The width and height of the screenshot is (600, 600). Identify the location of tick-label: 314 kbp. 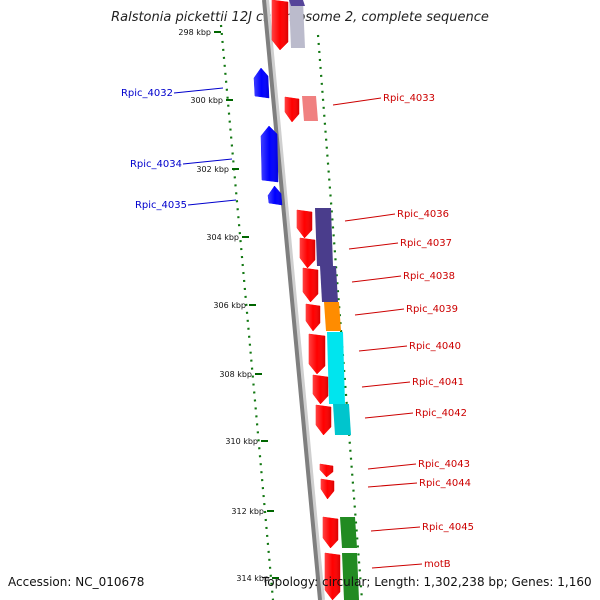
(252, 578).